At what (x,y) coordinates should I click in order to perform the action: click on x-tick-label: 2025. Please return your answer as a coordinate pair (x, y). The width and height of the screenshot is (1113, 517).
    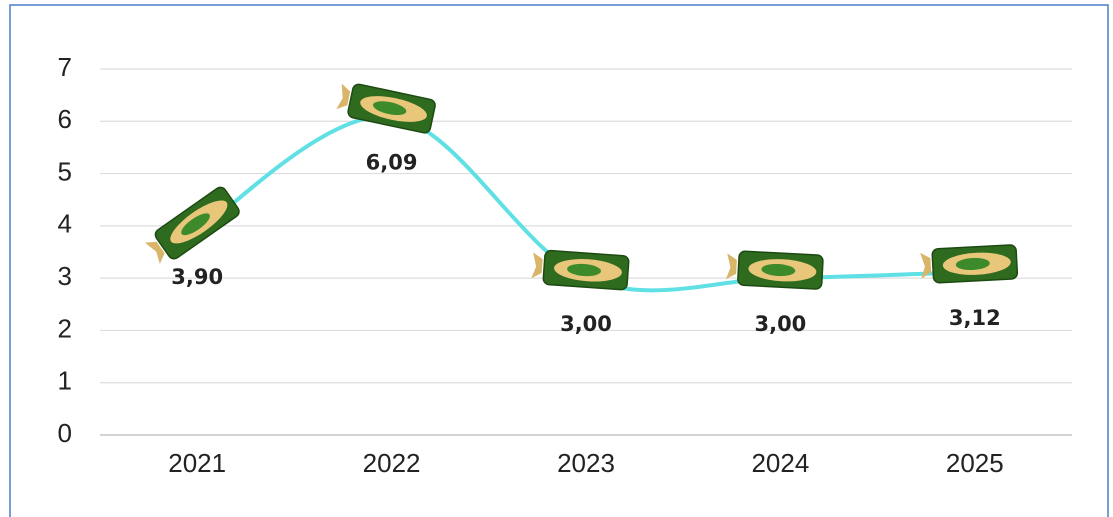
    Looking at the image, I should click on (975, 463).